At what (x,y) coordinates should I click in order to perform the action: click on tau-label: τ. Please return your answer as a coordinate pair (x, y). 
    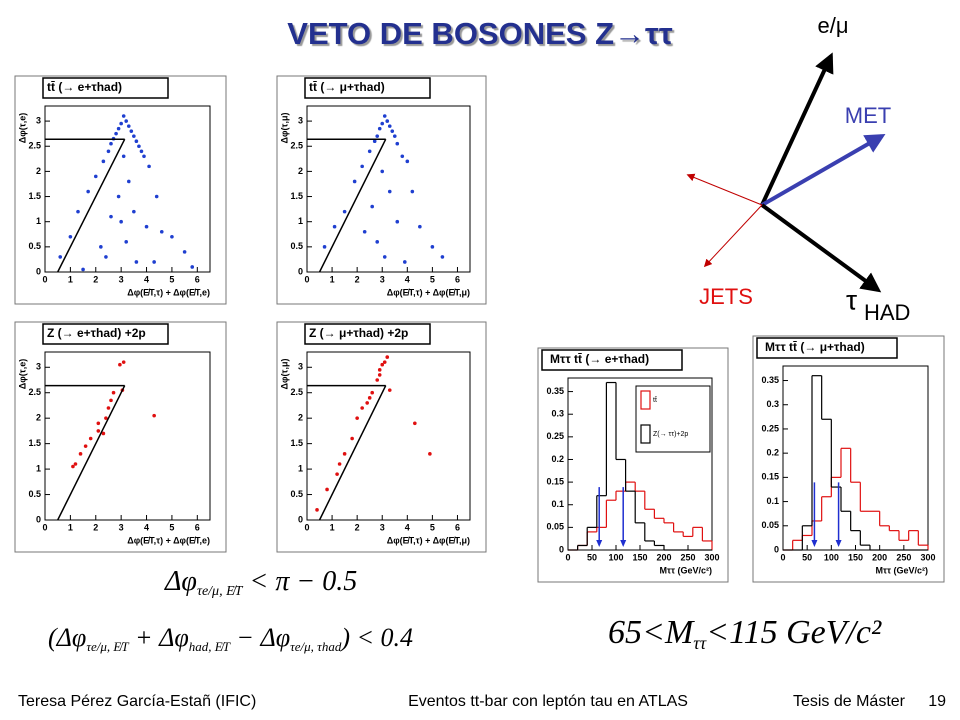
    Looking at the image, I should click on (851, 299).